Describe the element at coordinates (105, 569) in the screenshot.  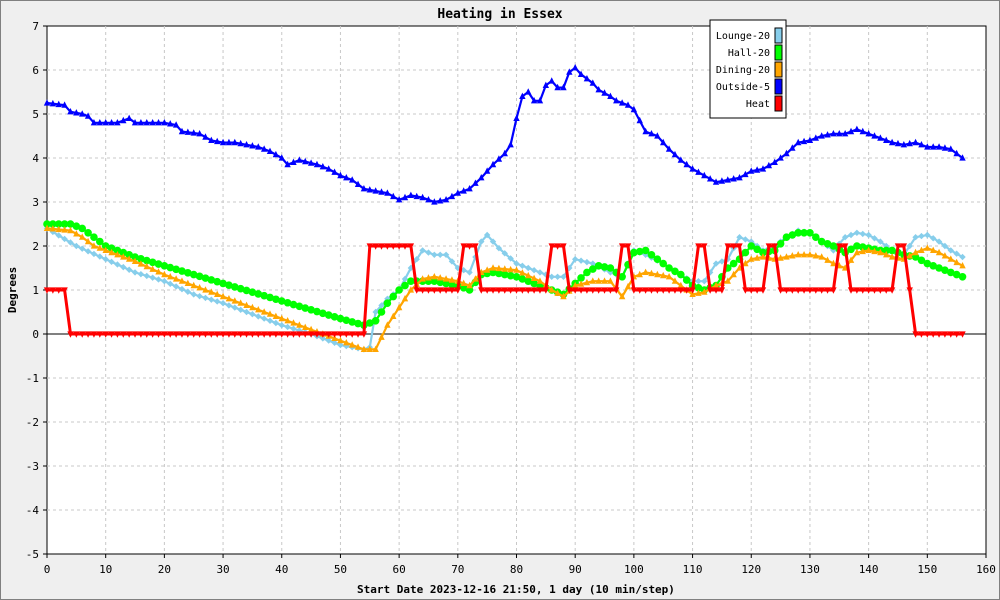
I see `x-tick-label: 10` at that location.